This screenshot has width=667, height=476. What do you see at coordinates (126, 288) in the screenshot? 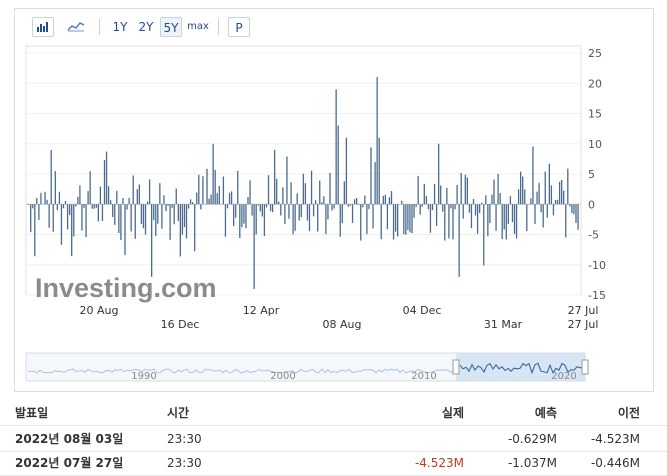
I see `watermark: Investing.com` at bounding box center [126, 288].